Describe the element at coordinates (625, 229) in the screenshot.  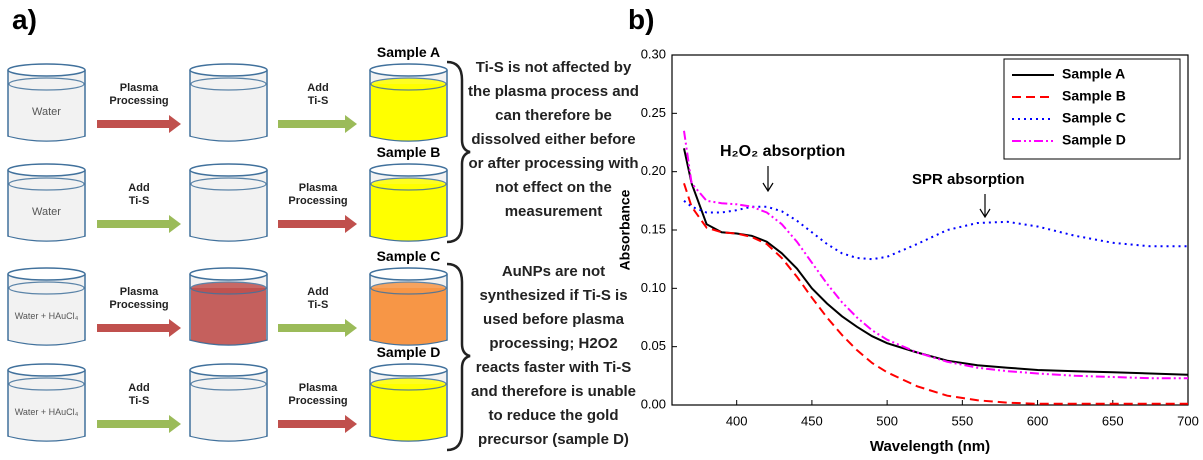
I see `y-axis-label: Absorbance` at that location.